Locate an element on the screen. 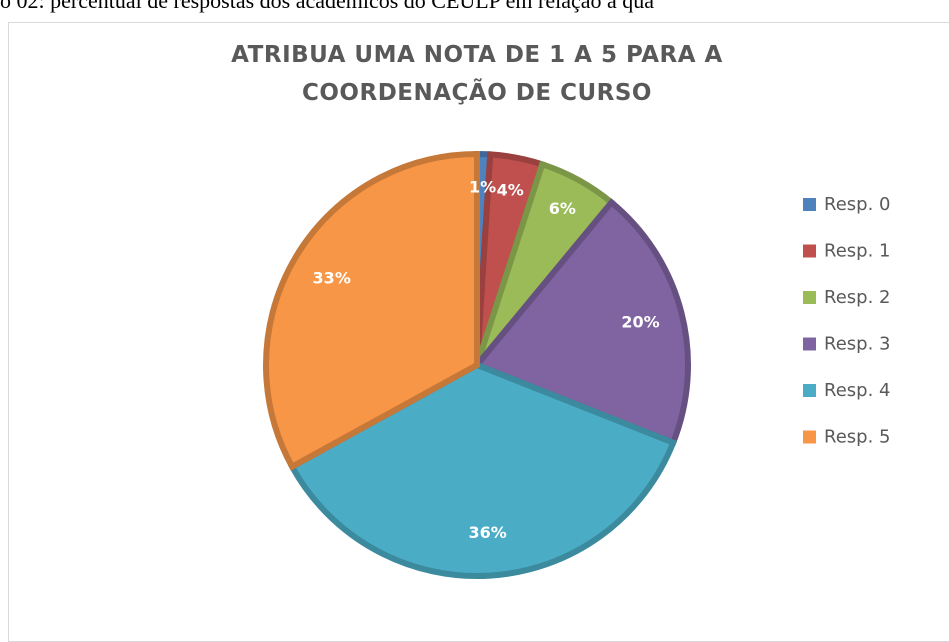  data-label: 36% is located at coordinates (487, 532).